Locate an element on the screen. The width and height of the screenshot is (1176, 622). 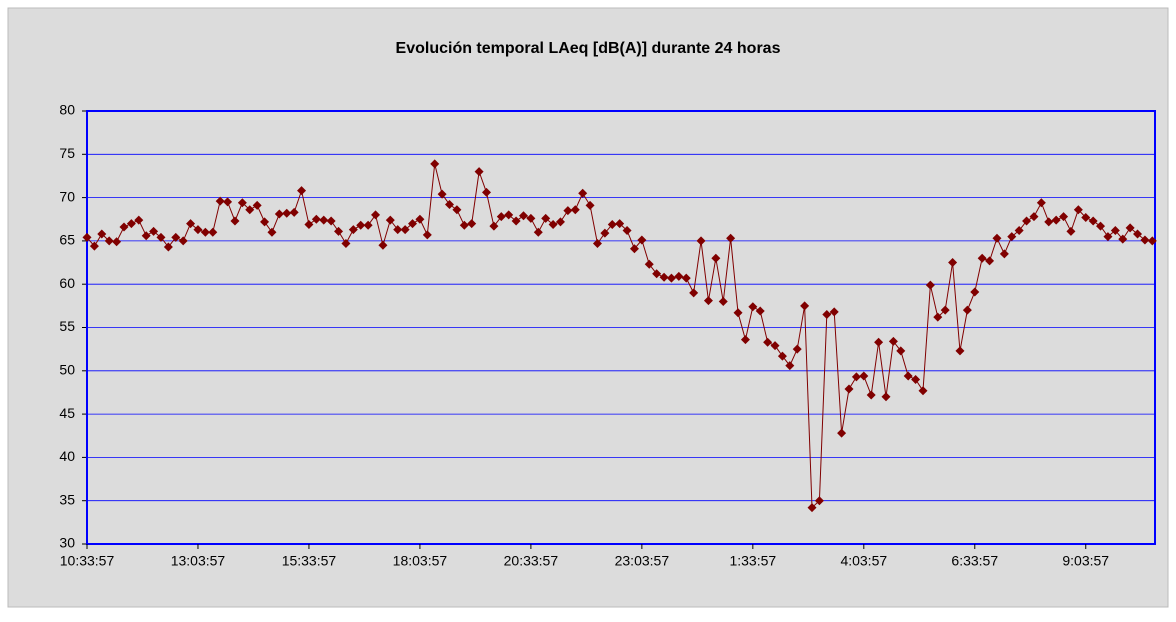
y-tick-label: 70 is located at coordinates (67, 196).